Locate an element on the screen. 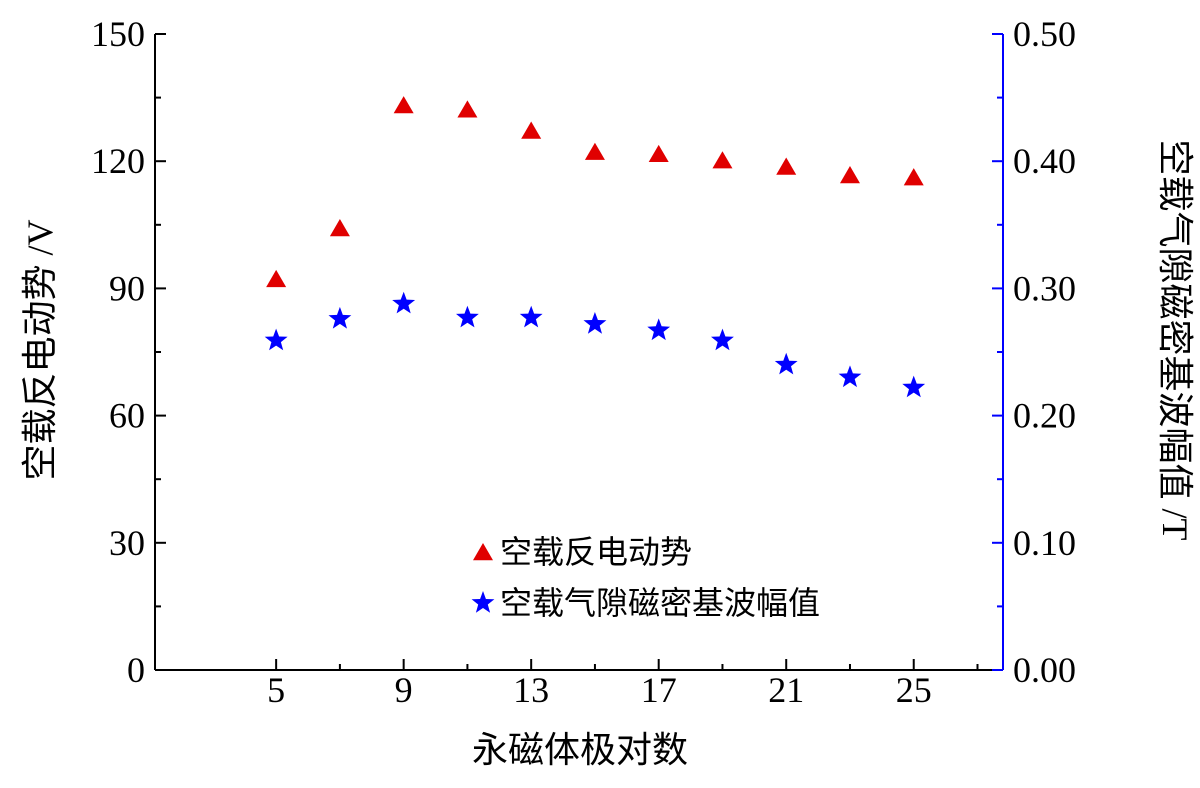 The height and width of the screenshot is (788, 1200). legend-label-emf: 空载反电动势 is located at coordinates (596, 552).